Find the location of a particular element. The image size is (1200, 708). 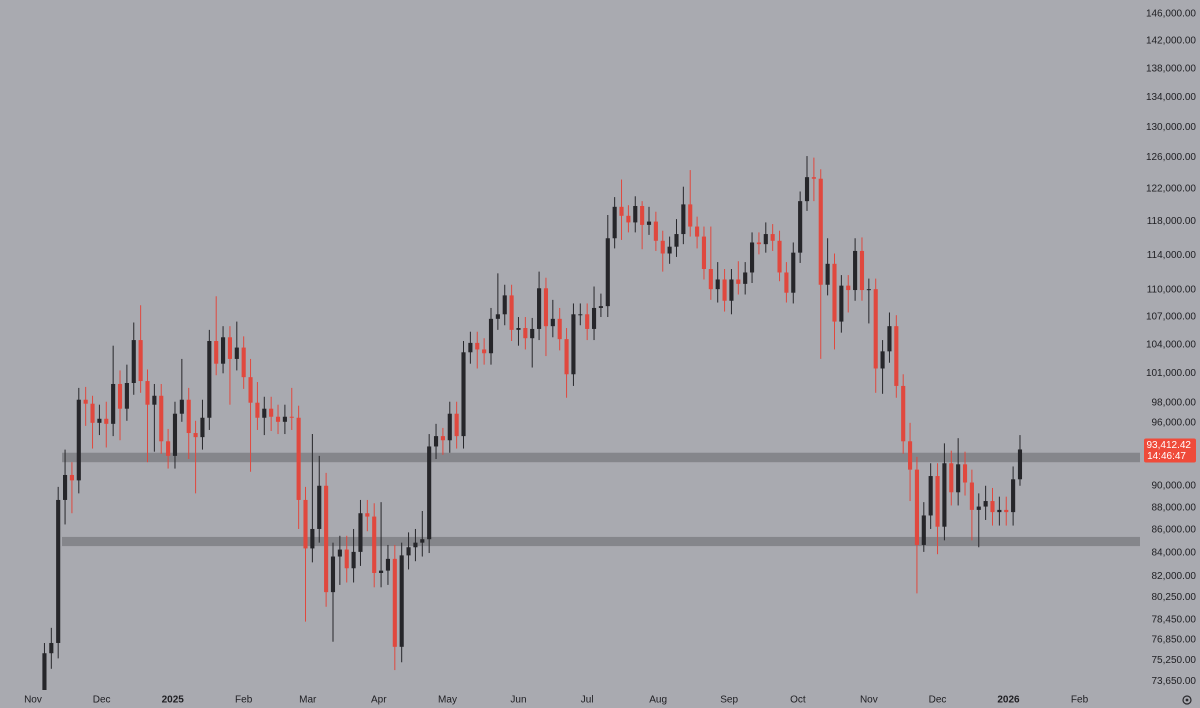

settings-icon is located at coordinates (1187, 700).